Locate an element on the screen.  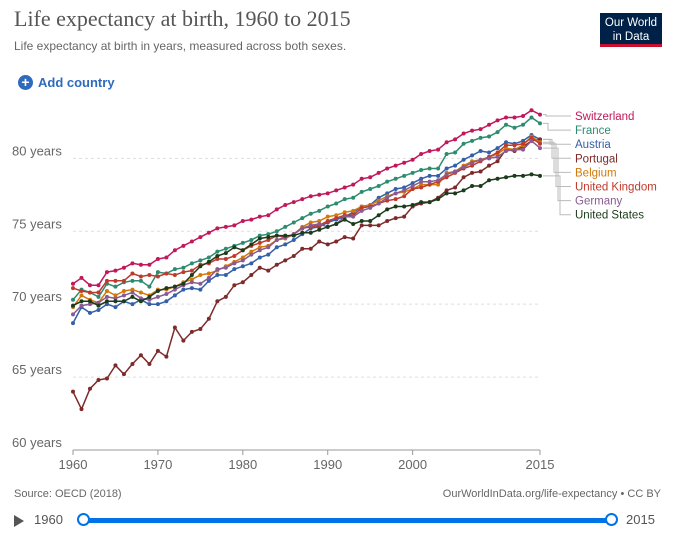
y-tick-label: 60 years is located at coordinates (37, 442).